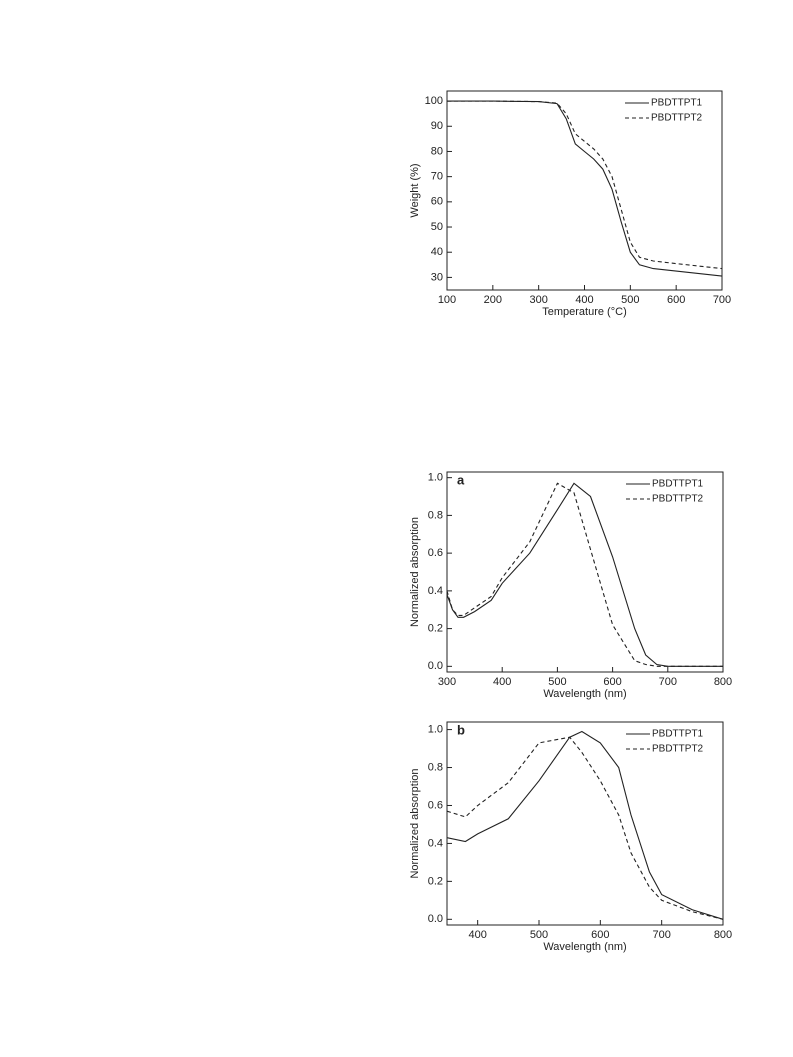 The height and width of the screenshot is (1057, 793). Describe the element at coordinates (437, 202) in the screenshot. I see `y-tick-label: 60` at that location.